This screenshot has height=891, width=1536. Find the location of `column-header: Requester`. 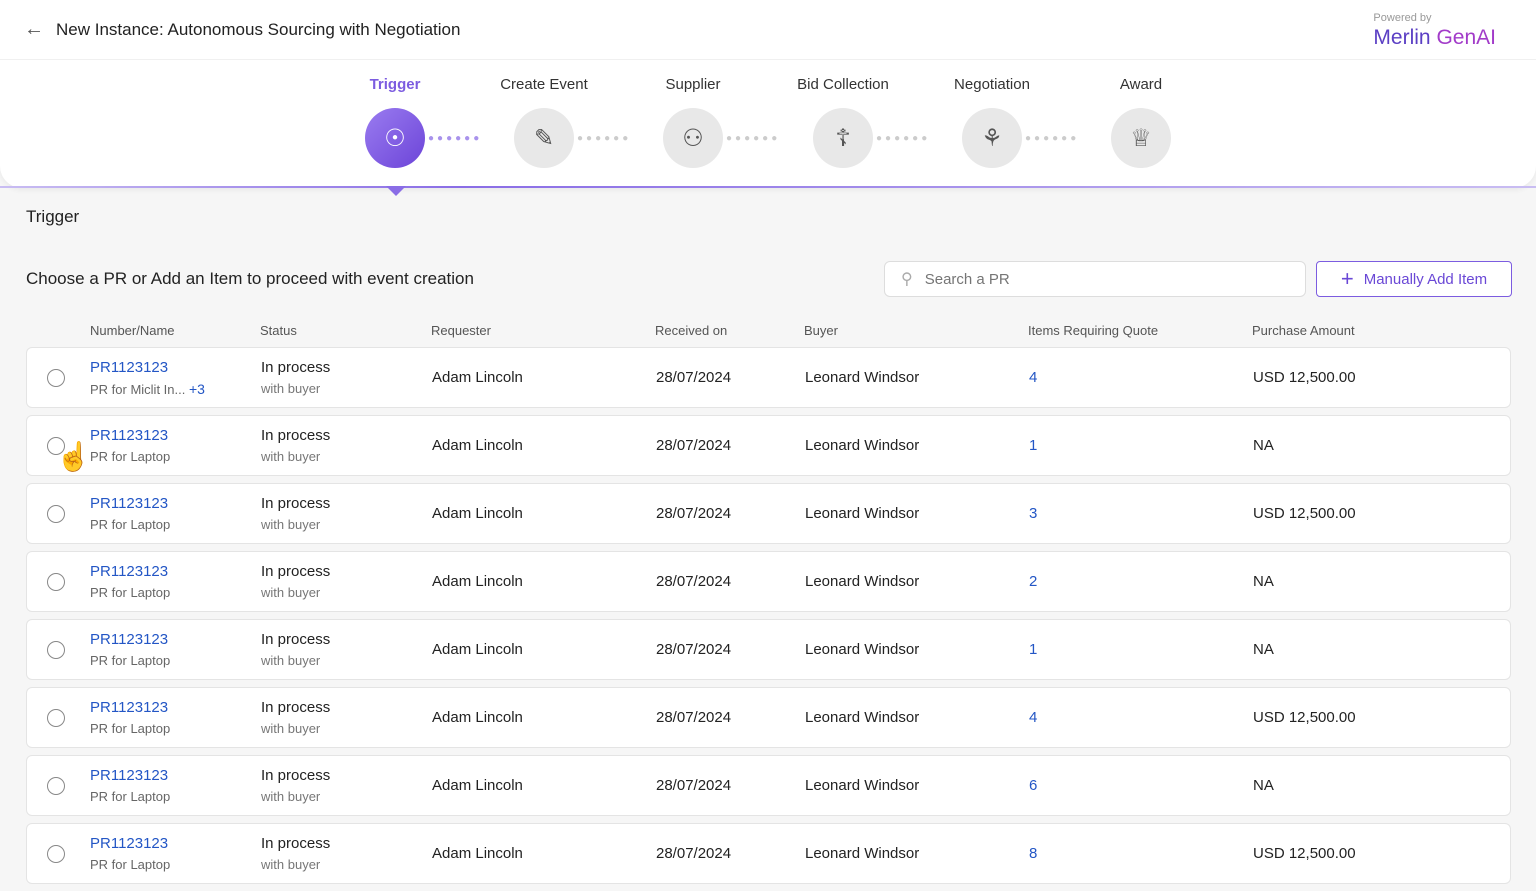

column-header: Requester is located at coordinates (461, 330).